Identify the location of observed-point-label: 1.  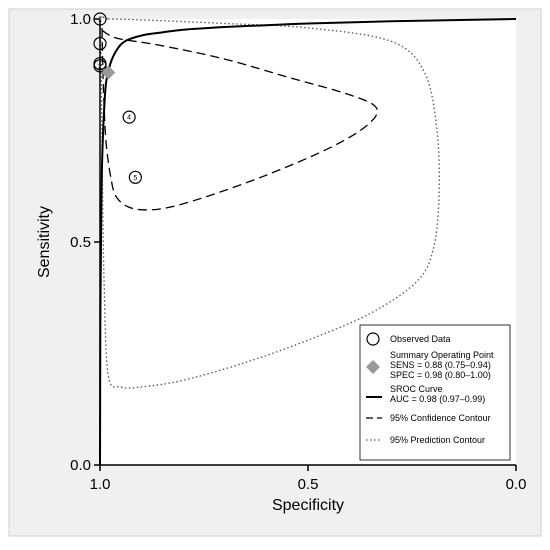
(100, 20).